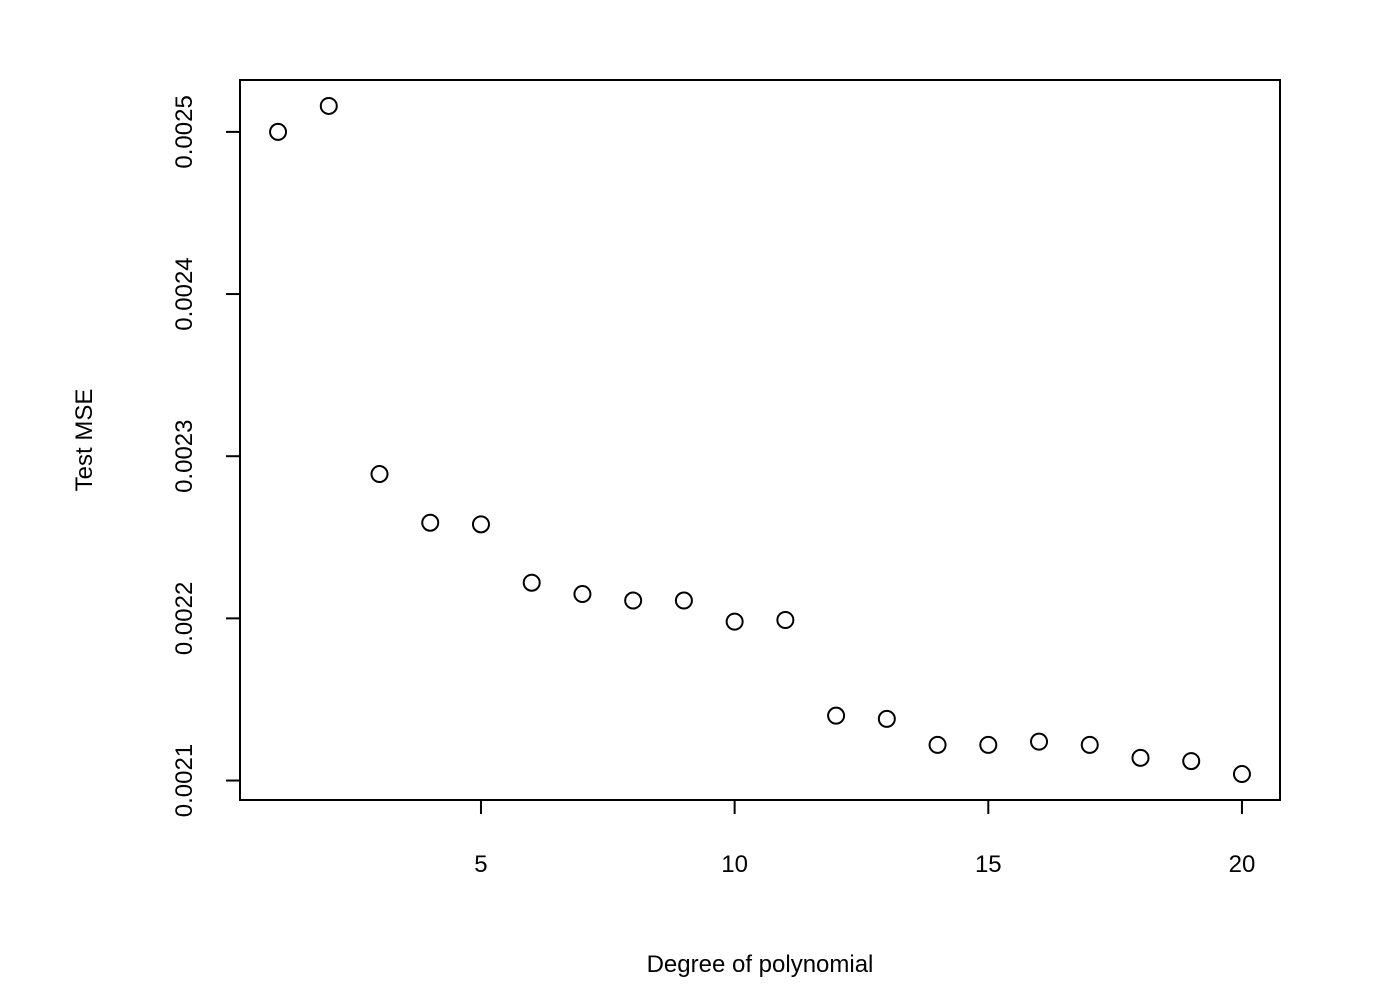 This screenshot has height=1000, width=1400. I want to click on y-tick-label: 0.0023, so click(184, 456).